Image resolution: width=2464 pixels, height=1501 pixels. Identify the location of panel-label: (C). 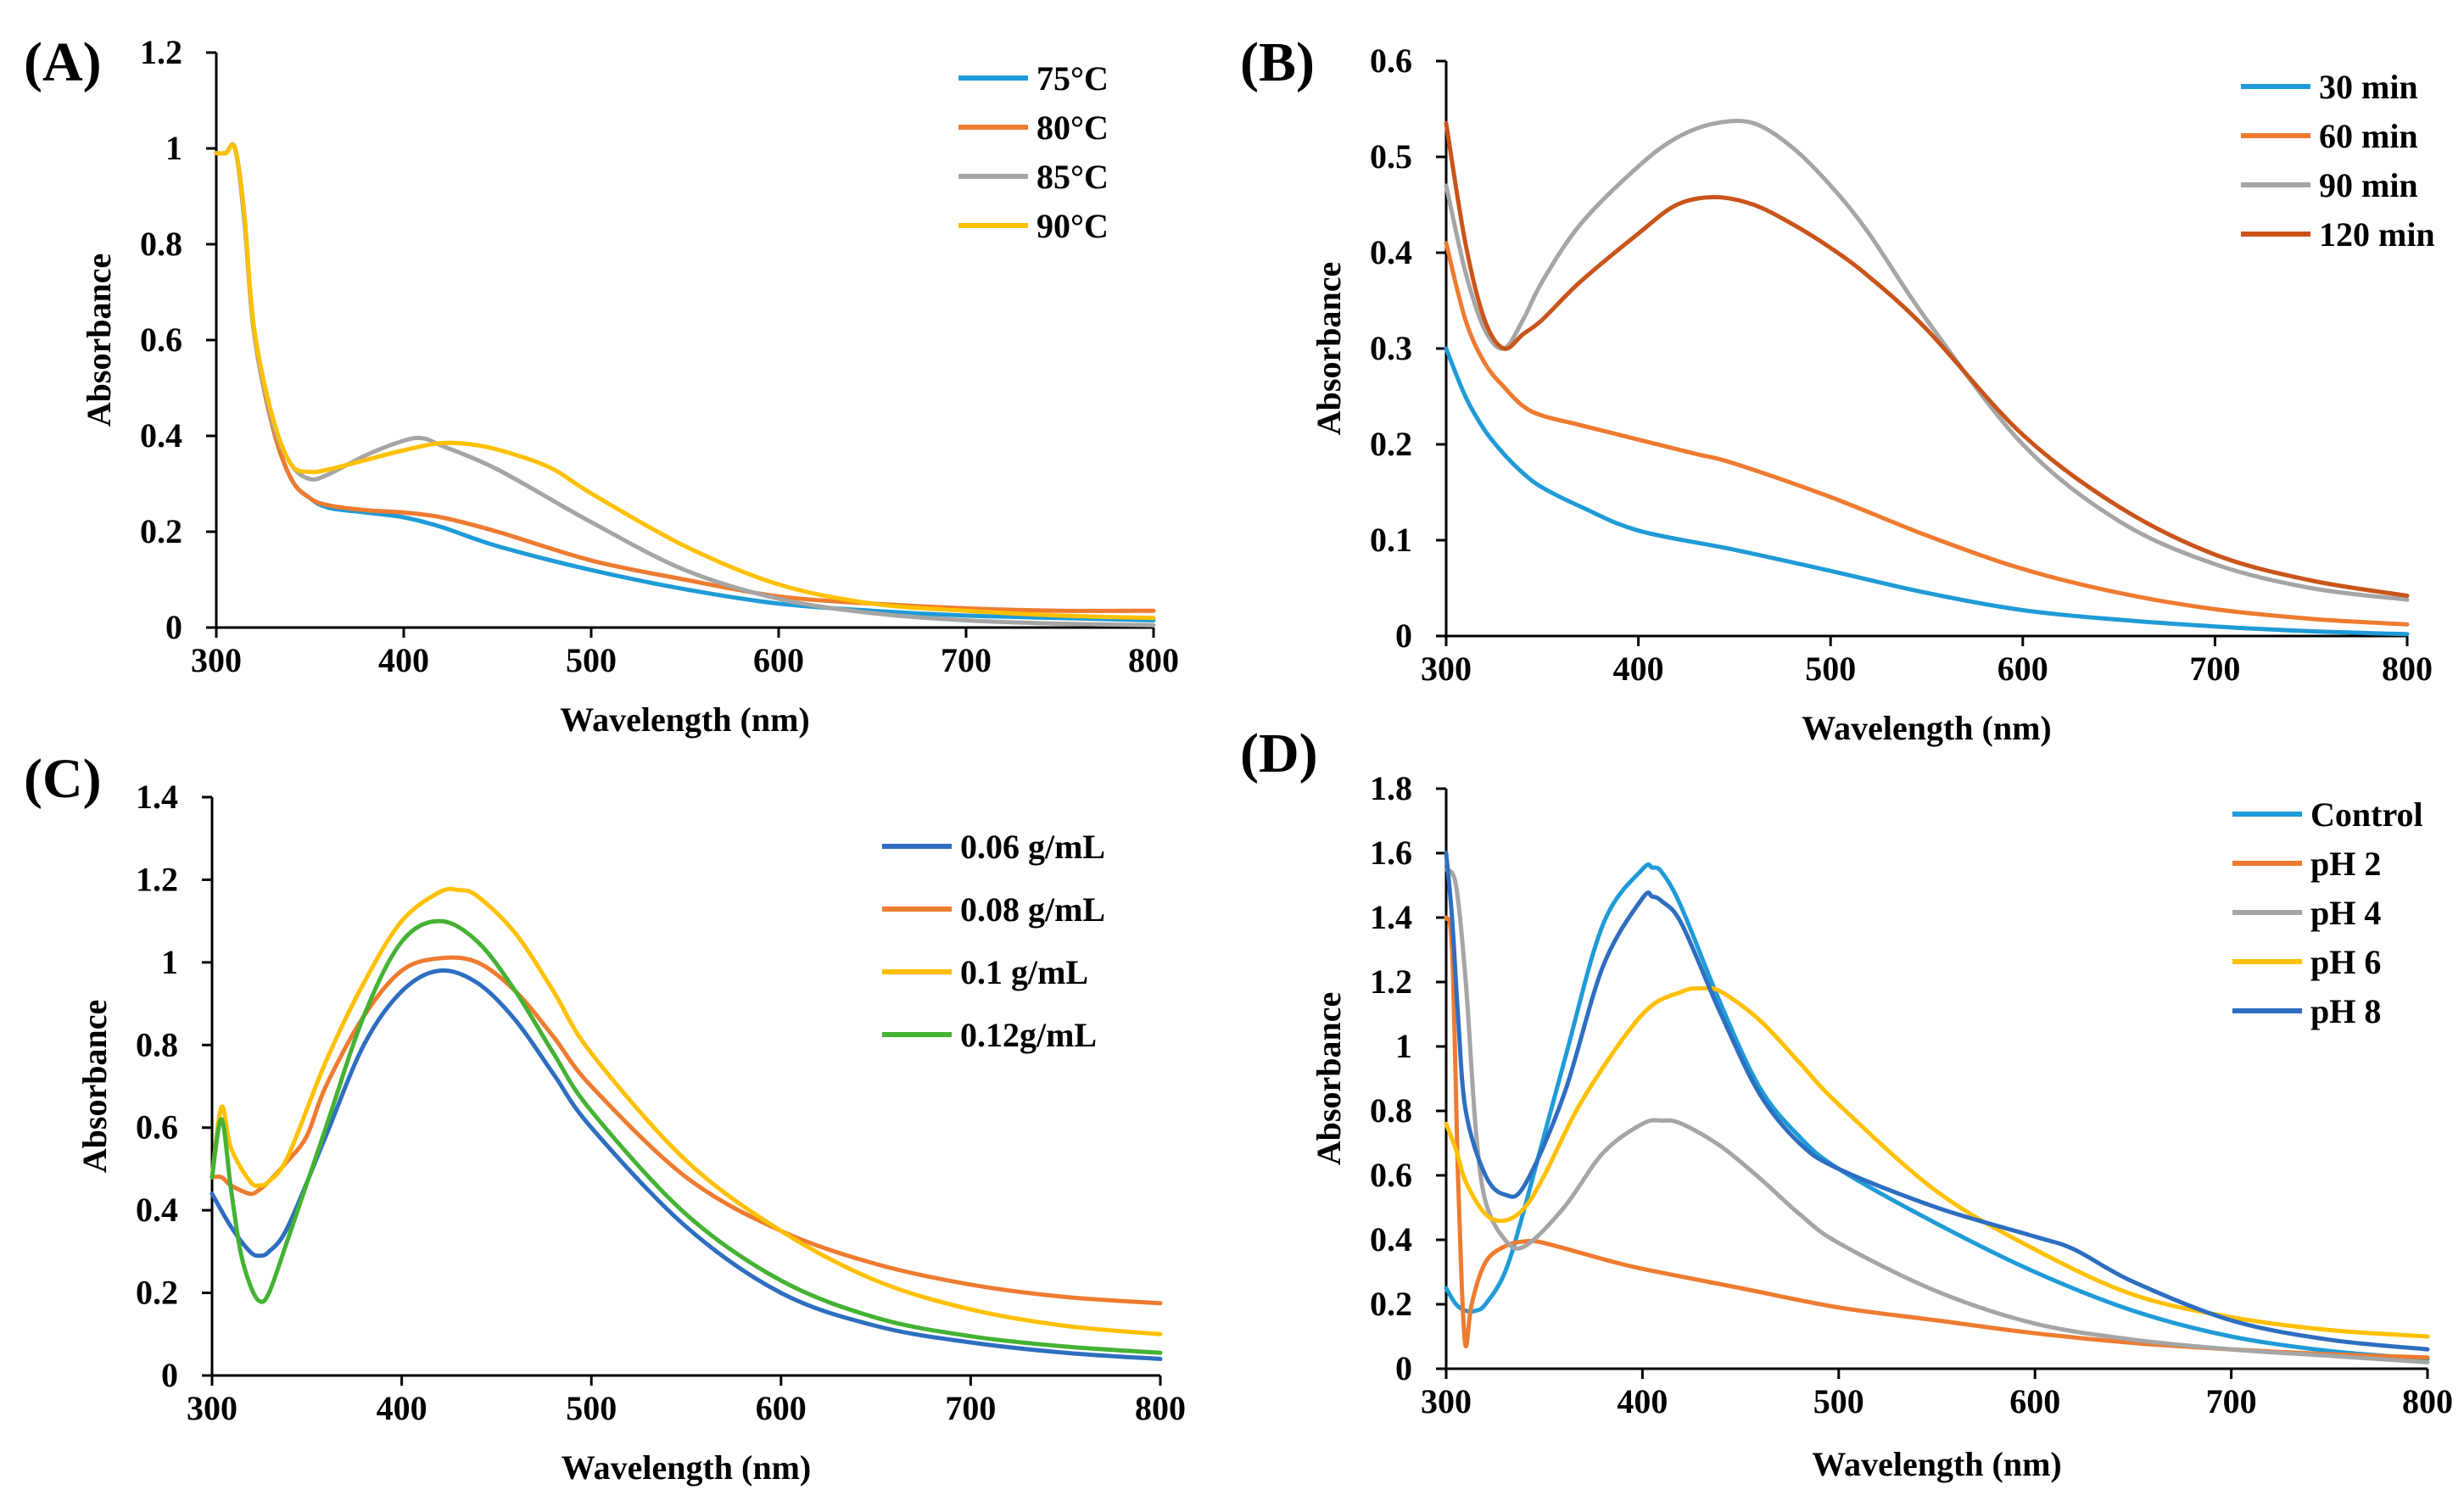
(63, 779).